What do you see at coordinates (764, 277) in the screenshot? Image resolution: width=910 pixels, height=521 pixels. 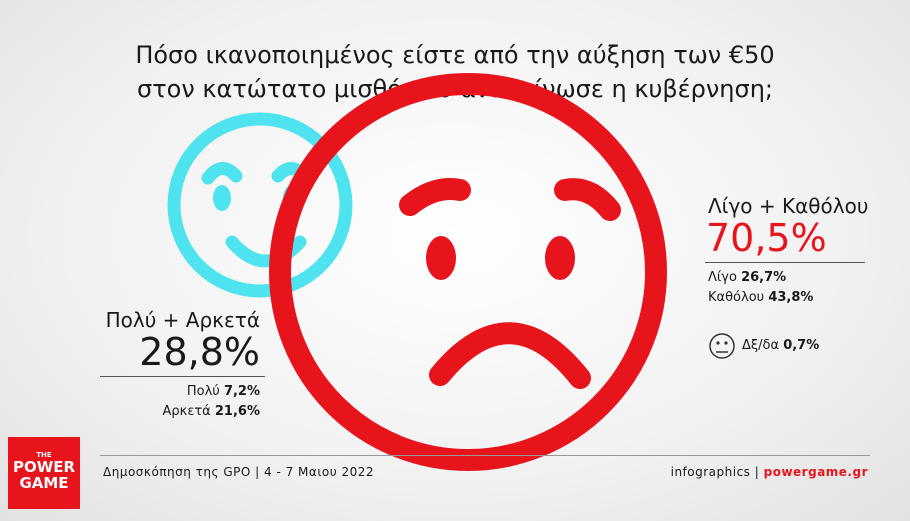 I see `item-value: 26,7%` at bounding box center [764, 277].